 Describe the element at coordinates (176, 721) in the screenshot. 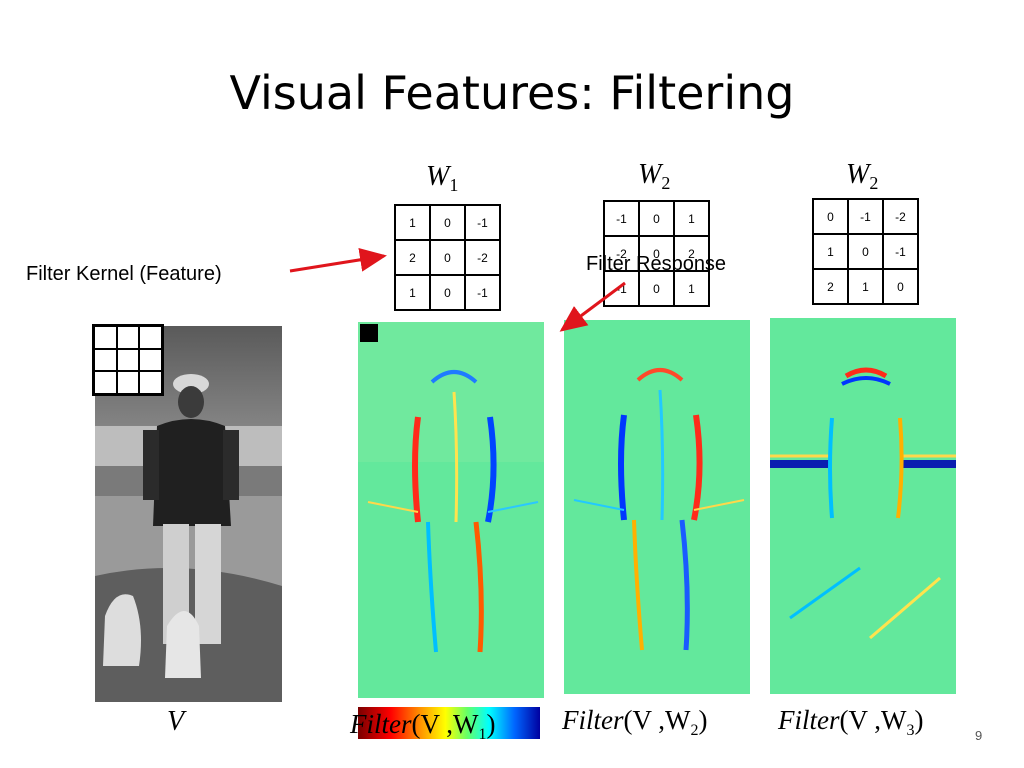

I see `input-symbol: V` at that location.